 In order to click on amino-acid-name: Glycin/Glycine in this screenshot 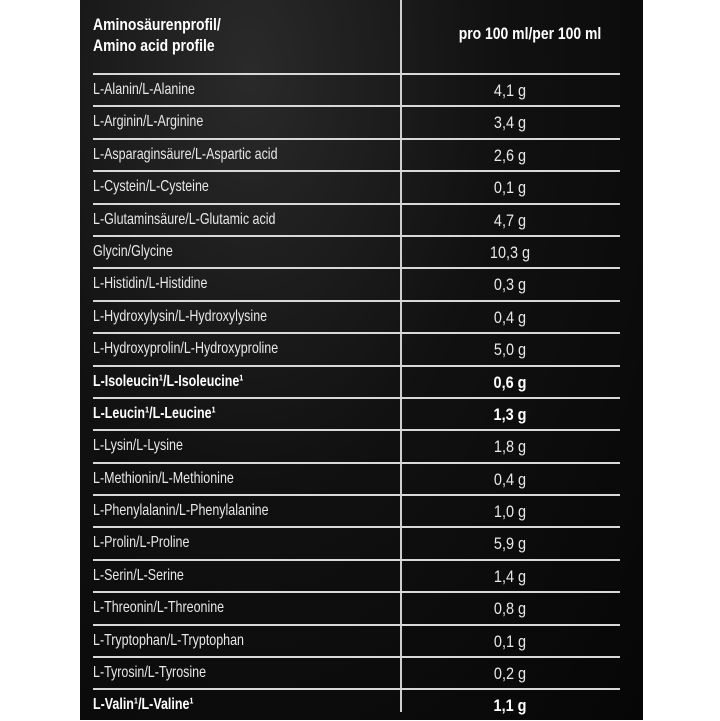, I will do `click(133, 251)`.